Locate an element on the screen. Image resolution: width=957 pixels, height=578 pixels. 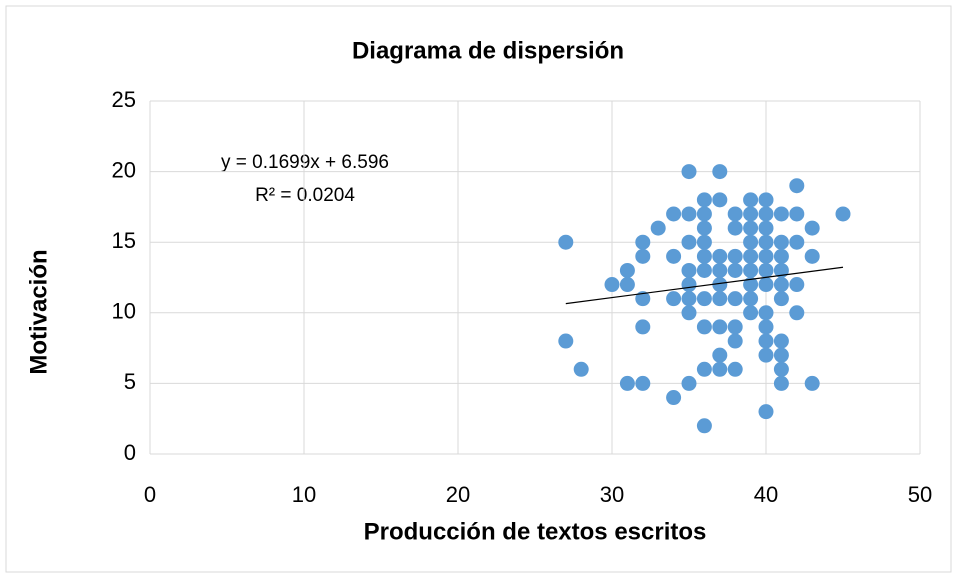
y-tick-label: 5 is located at coordinates (130, 381).